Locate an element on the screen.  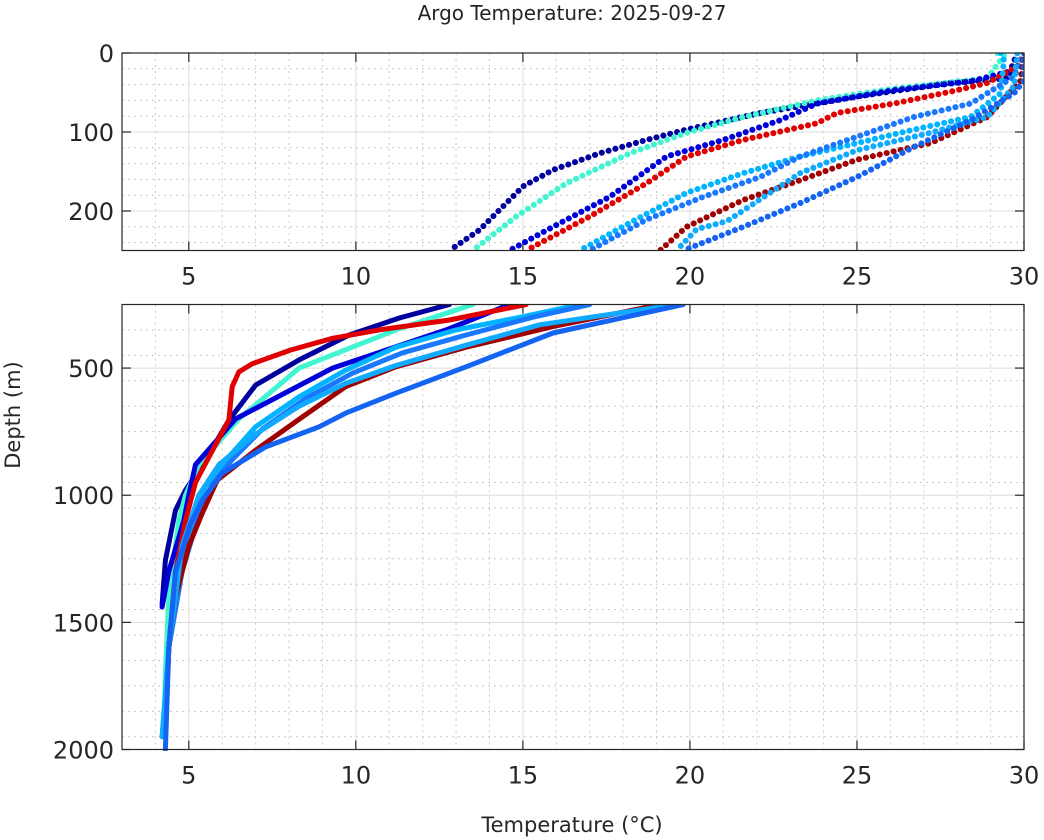
y-tick-label: 2000 is located at coordinates (83, 751).